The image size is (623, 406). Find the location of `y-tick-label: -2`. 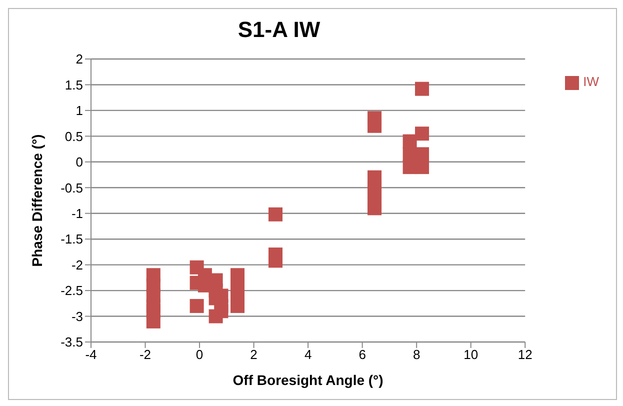

y-tick-label: -2 is located at coordinates (77, 264).